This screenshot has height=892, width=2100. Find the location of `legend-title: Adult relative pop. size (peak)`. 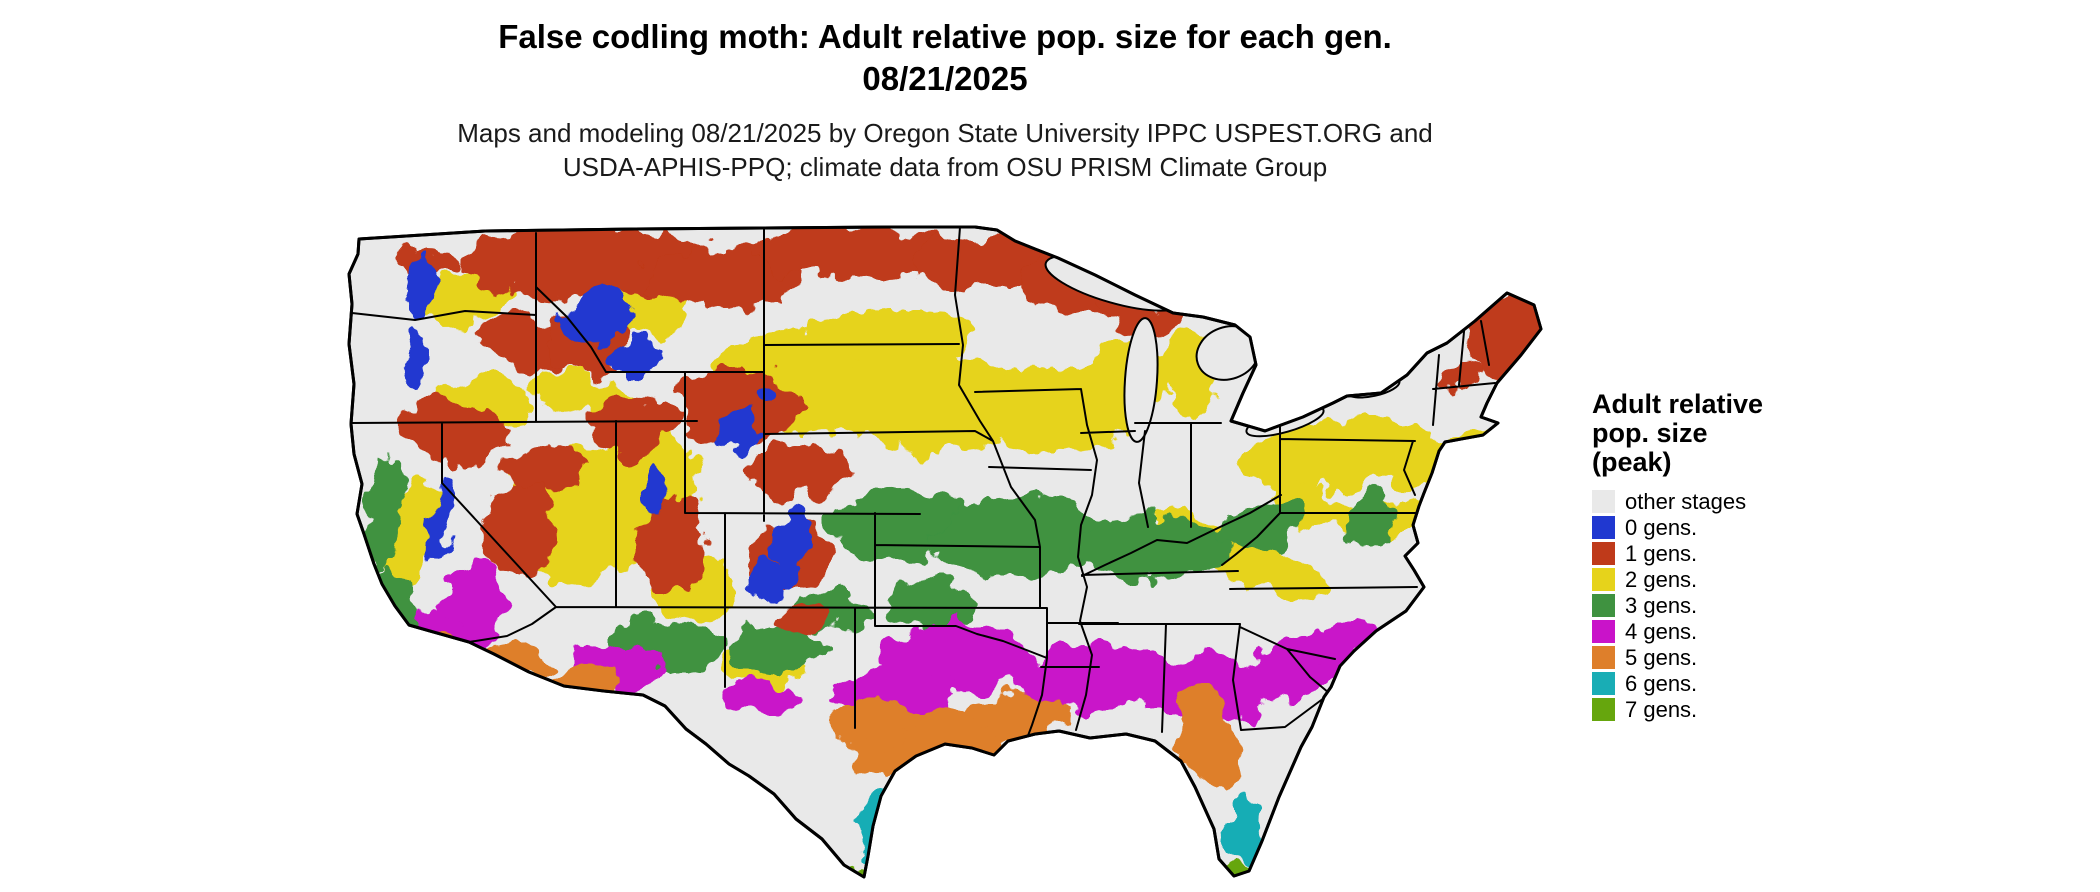

legend-title: Adult relative pop. size (peak) is located at coordinates (1827, 433).